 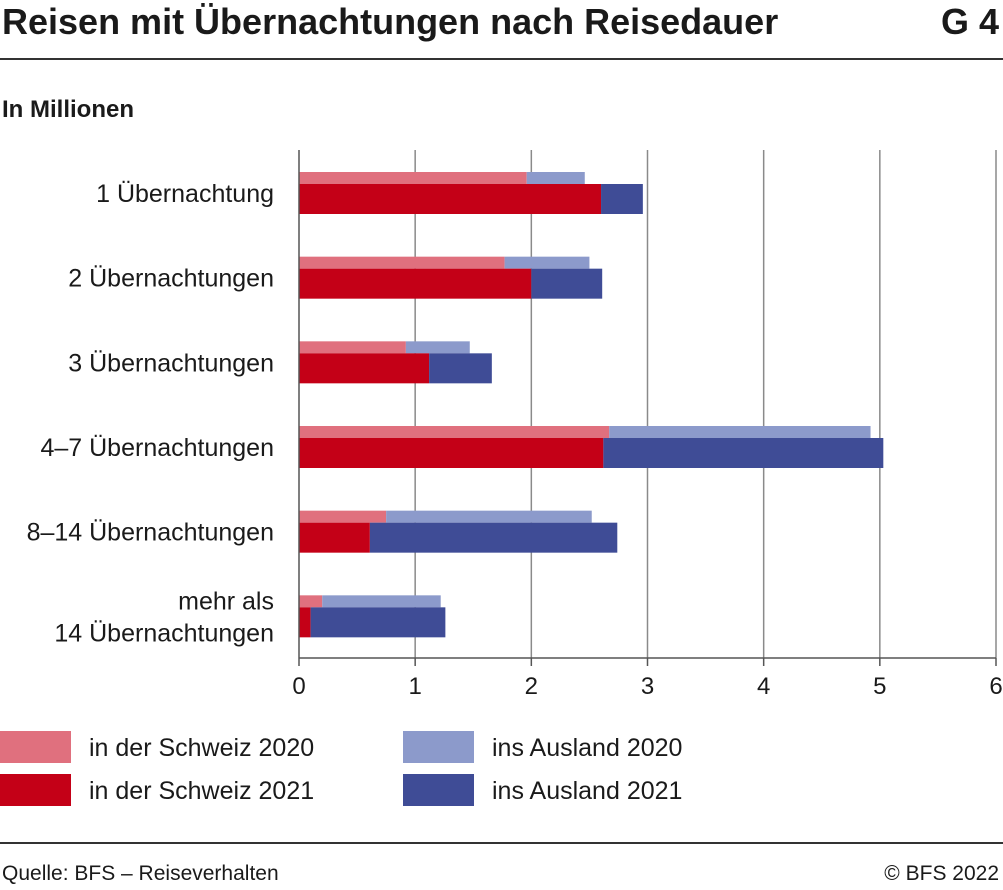 What do you see at coordinates (298, 686) in the screenshot?
I see `x-tick-label-0: 0` at bounding box center [298, 686].